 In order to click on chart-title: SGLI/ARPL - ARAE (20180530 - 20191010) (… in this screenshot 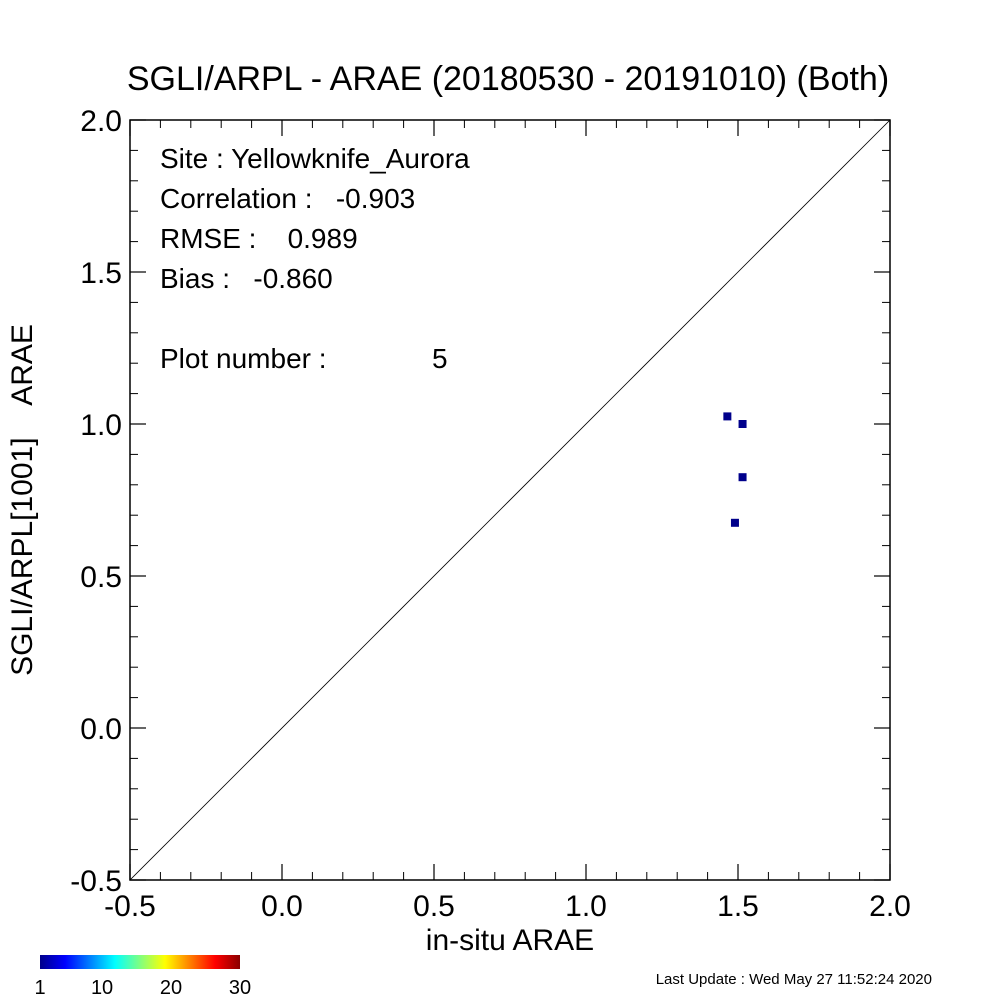, I will do `click(508, 79)`.